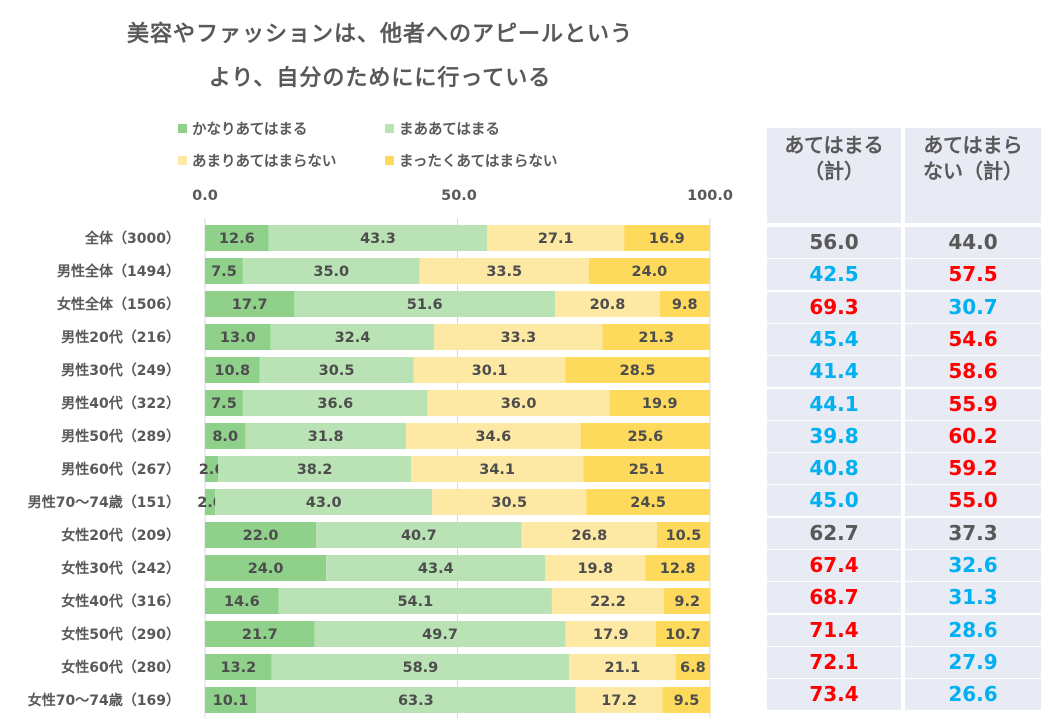  What do you see at coordinates (834, 695) in the screenshot?
I see `applies-total-cell: 73.4` at bounding box center [834, 695].